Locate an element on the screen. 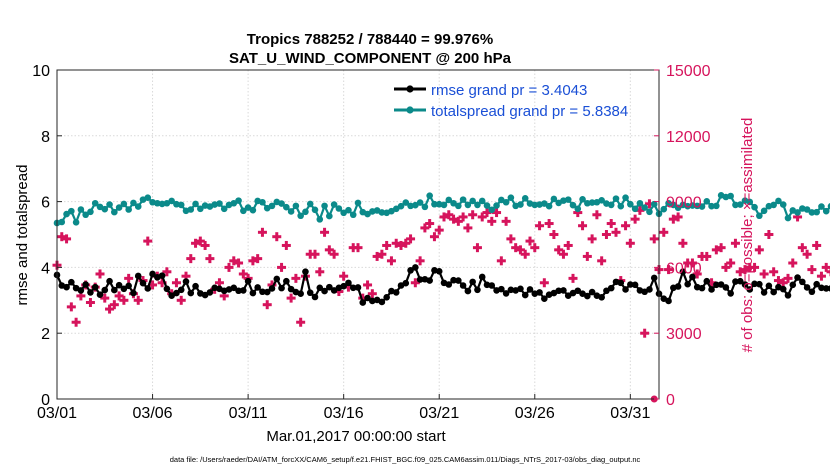  chart-subtitle: SAT_U_WIND_COMPONENT @ 200 hPa is located at coordinates (370, 58).